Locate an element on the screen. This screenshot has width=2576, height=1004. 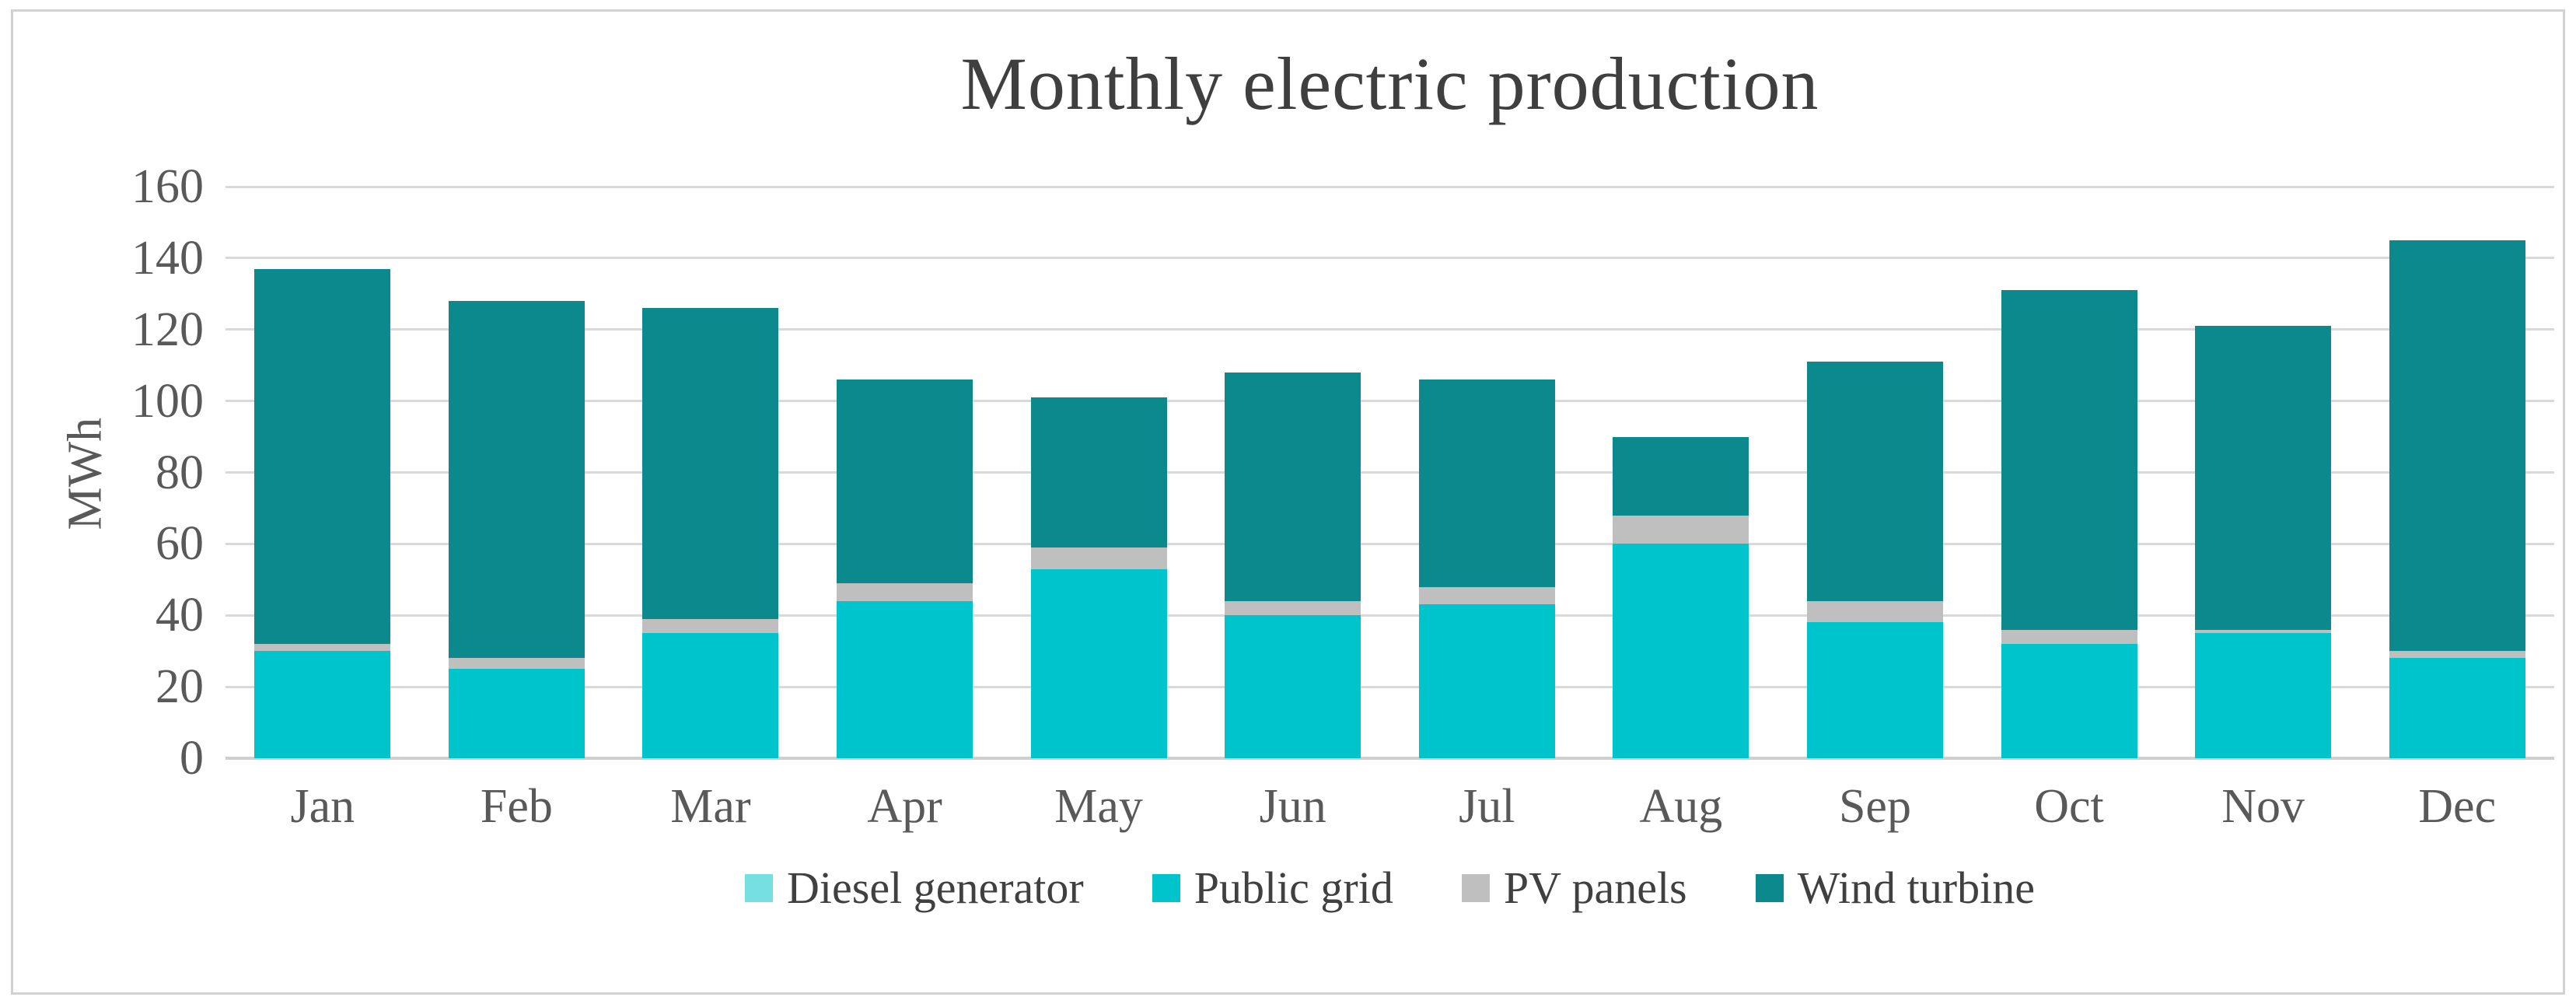
segment-wind-turbine-oct is located at coordinates (2069, 460).